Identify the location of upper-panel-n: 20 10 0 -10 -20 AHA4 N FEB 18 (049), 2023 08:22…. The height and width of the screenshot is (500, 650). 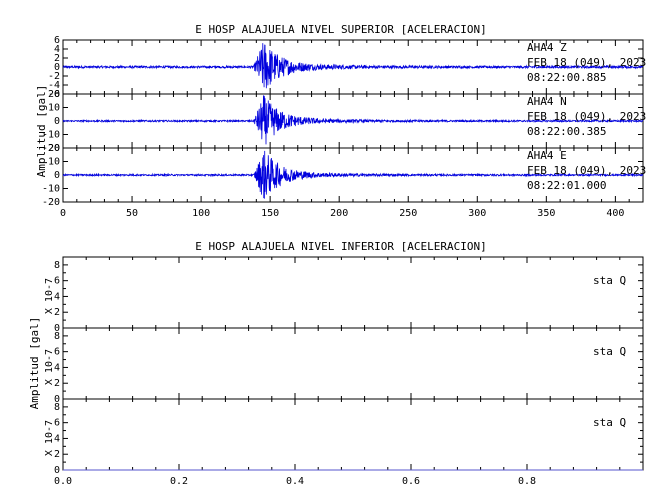
(344, 121).